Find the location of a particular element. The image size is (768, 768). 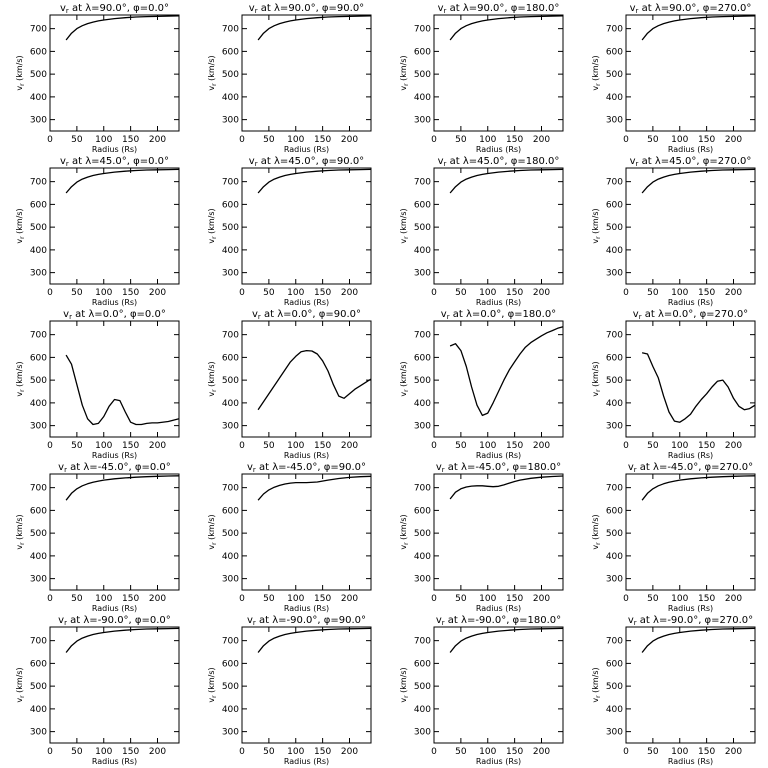

panel-title: vr at λ=90.0°, φ=90.0° is located at coordinates (306, 9).